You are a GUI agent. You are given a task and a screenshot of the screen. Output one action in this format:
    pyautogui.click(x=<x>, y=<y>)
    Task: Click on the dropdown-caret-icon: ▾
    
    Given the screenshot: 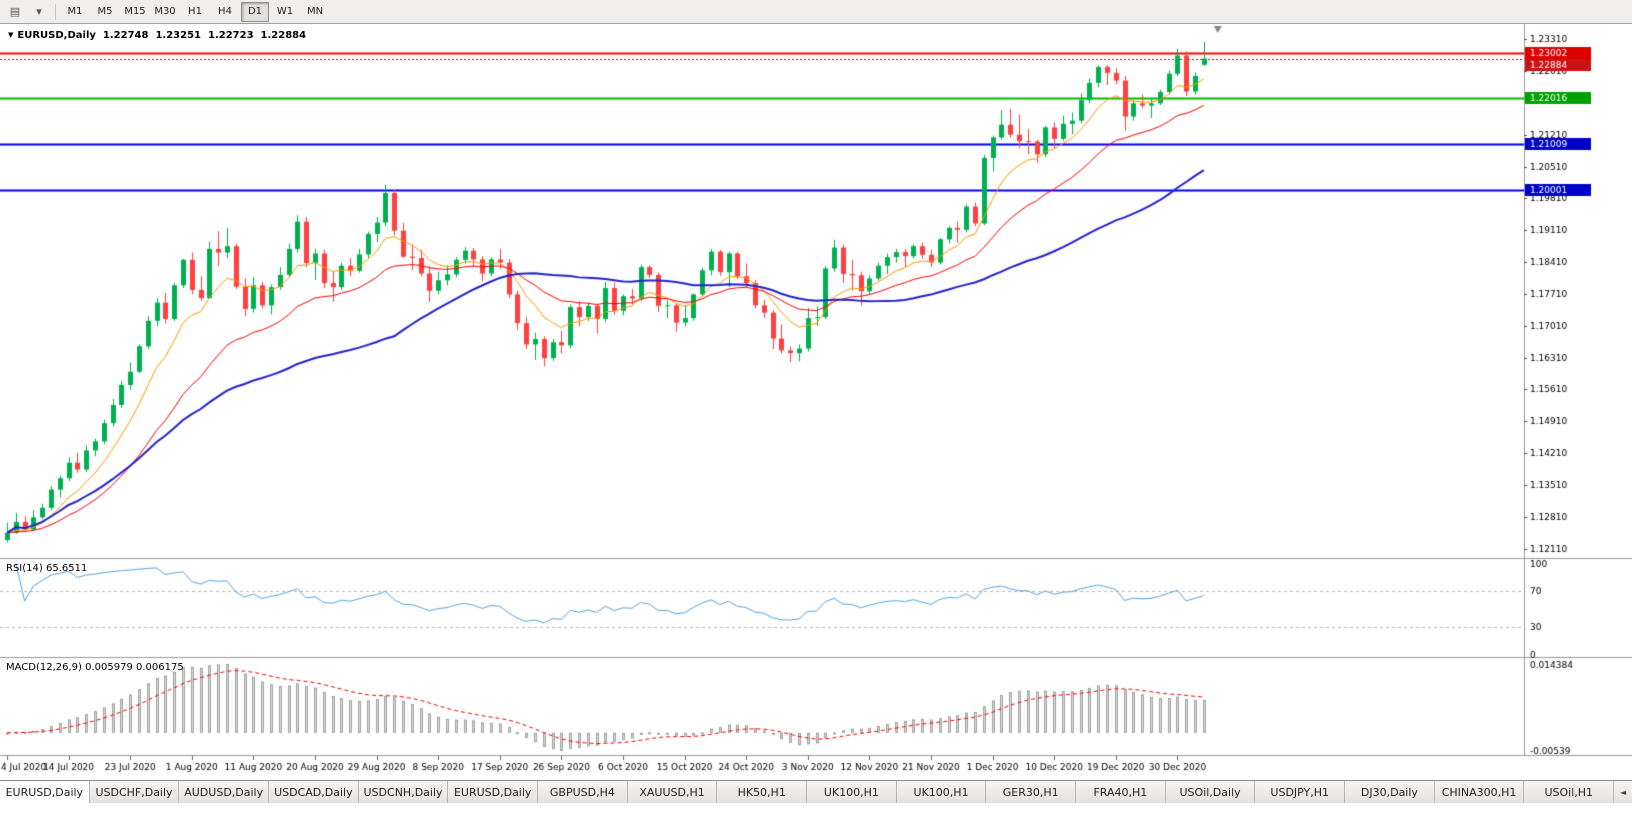 What is the action you would take?
    pyautogui.click(x=39, y=11)
    